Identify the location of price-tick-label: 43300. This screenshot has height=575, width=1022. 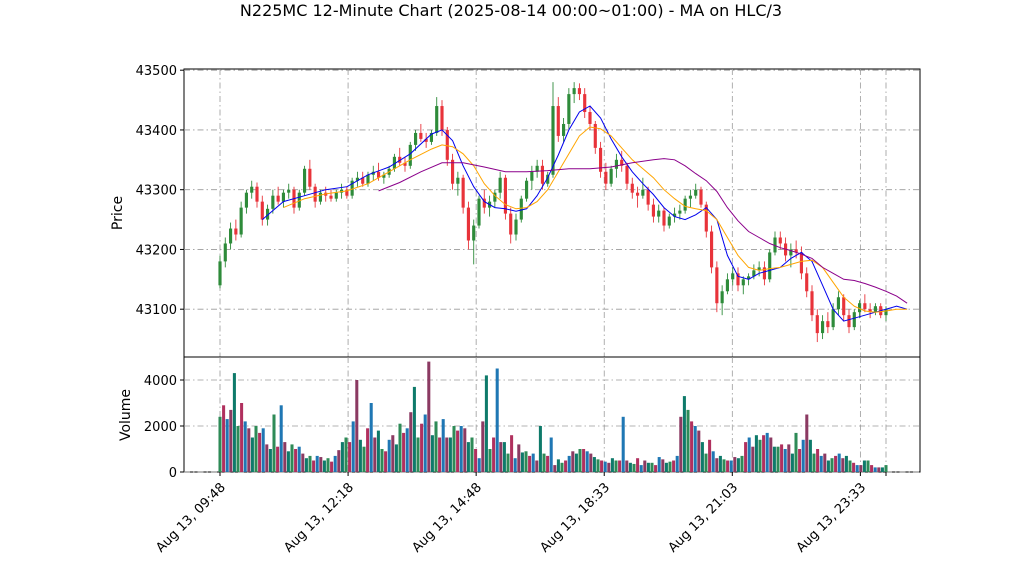
(156, 191).